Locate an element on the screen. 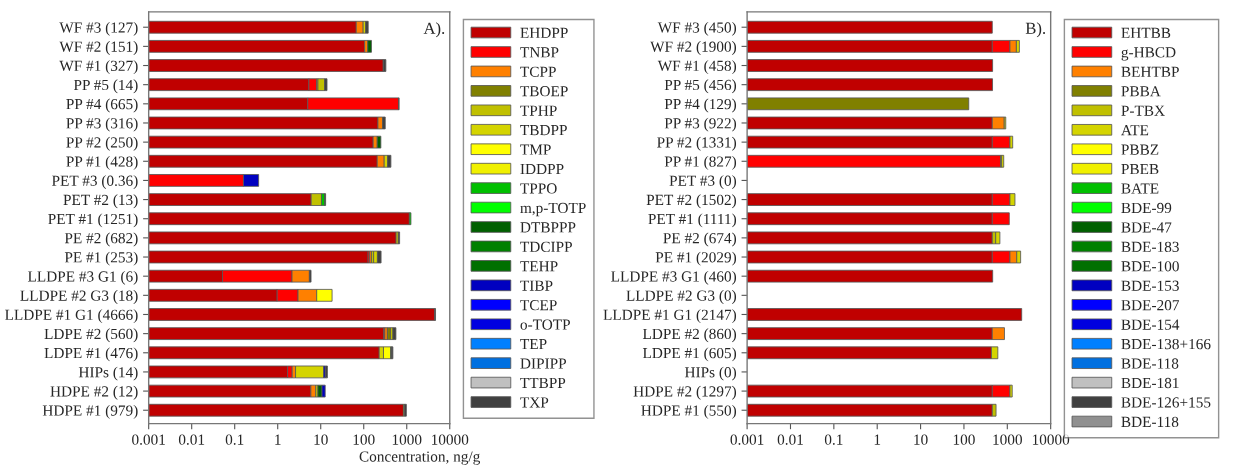 Image resolution: width=1239 pixels, height=476 pixels. x-axis-title: Concentration, ng/g is located at coordinates (420, 458).